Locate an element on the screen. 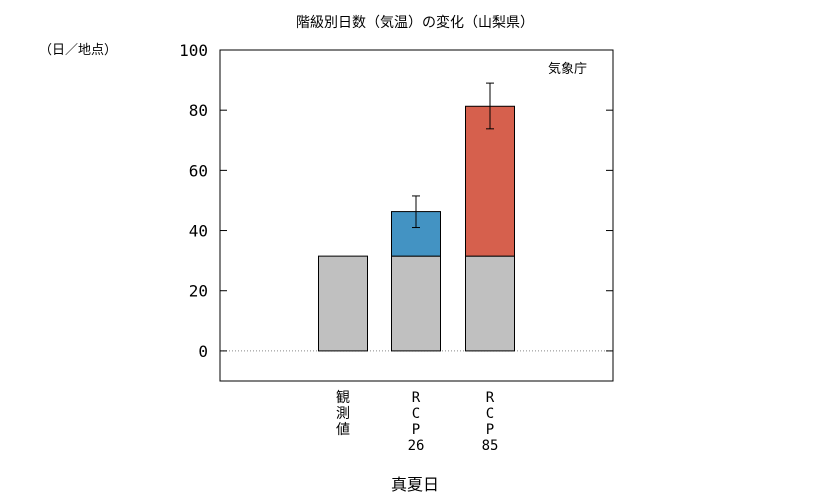 This screenshot has height=498, width=833. y-tick-label: 60 is located at coordinates (198, 170).